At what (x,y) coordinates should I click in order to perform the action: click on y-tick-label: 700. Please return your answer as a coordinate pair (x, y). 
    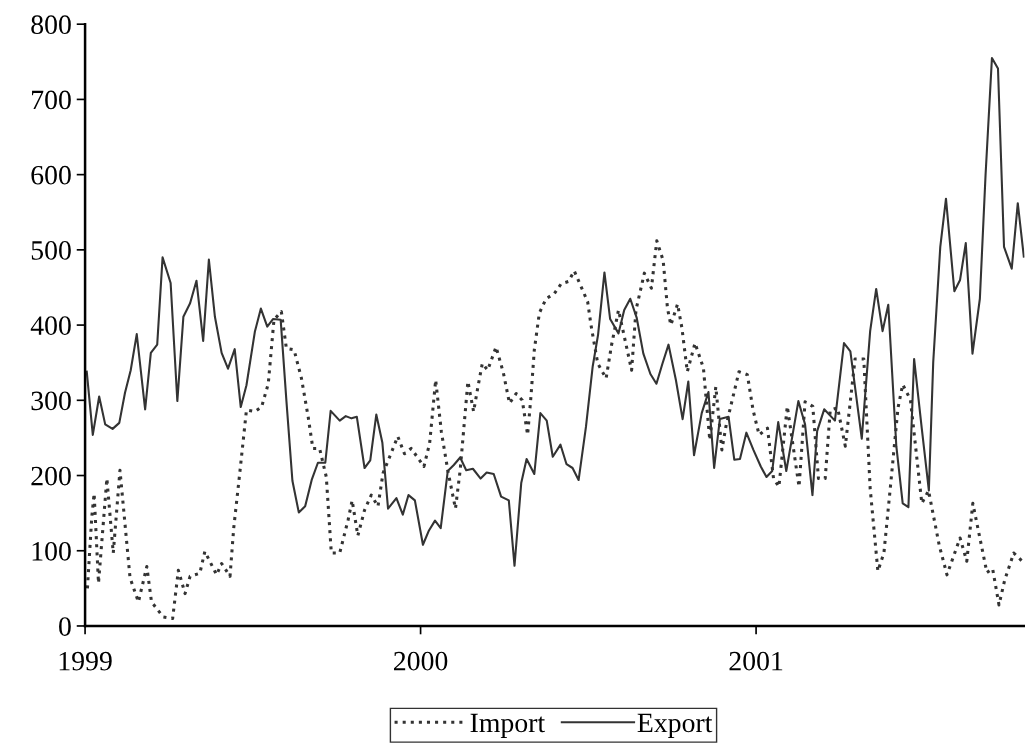
    Looking at the image, I should click on (51, 100).